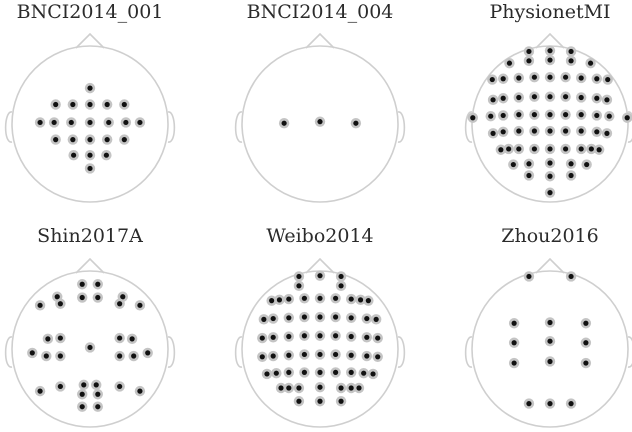  I want to click on head-montage: Zhou2016, so click(548, 326).